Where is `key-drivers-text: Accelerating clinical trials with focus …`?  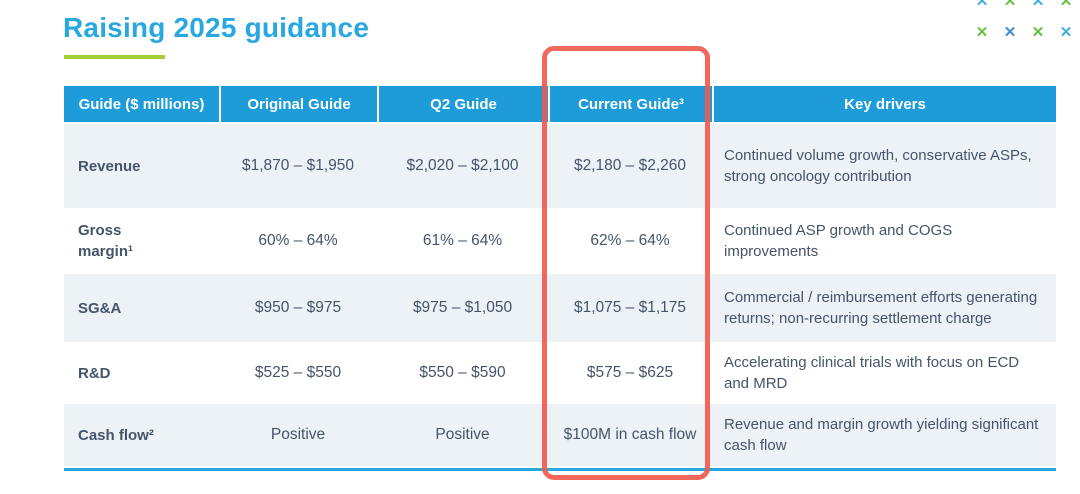
key-drivers-text: Accelerating clinical trials with focus … is located at coordinates (884, 373).